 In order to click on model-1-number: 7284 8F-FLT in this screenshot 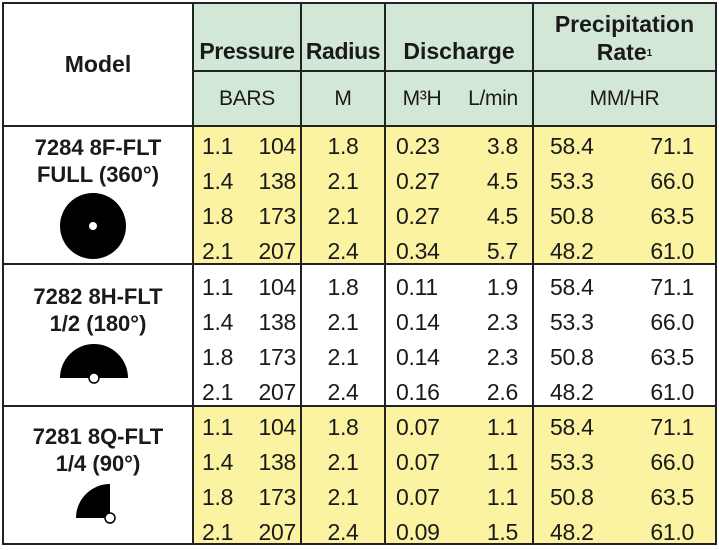, I will do `click(98, 147)`.